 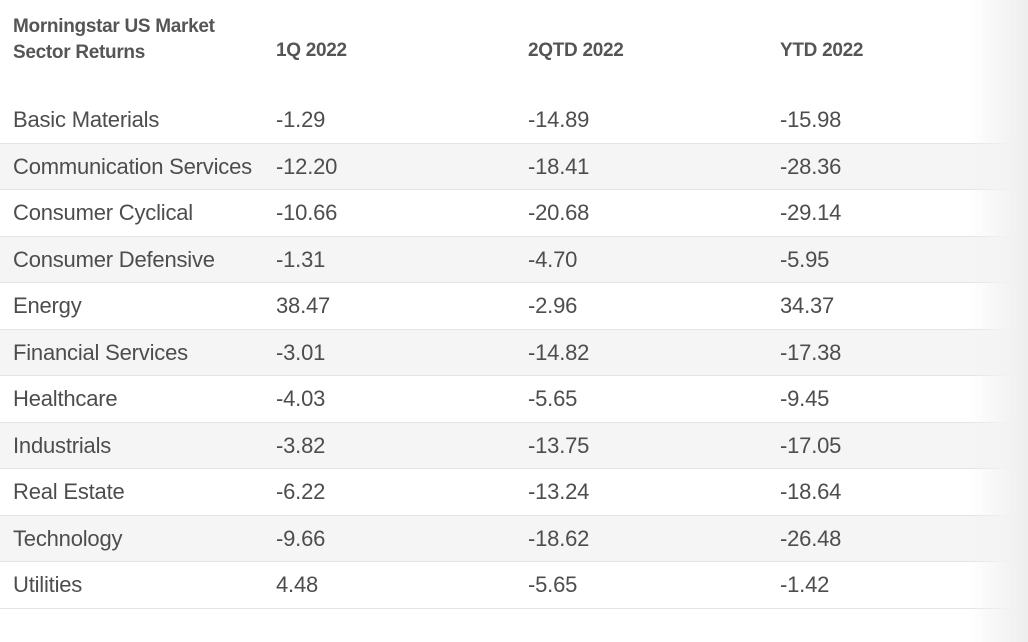 What do you see at coordinates (301, 538) in the screenshot?
I see `return-value-cell: -9.66` at bounding box center [301, 538].